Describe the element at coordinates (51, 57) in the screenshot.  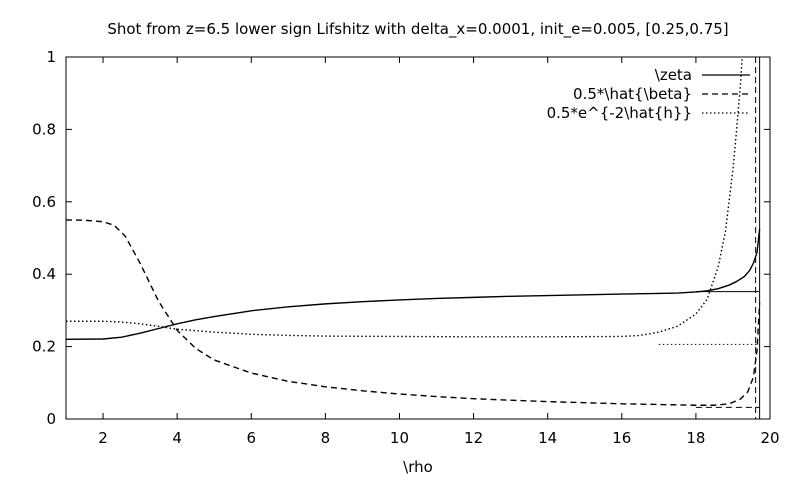
I see `y-tick-label: 1` at that location.